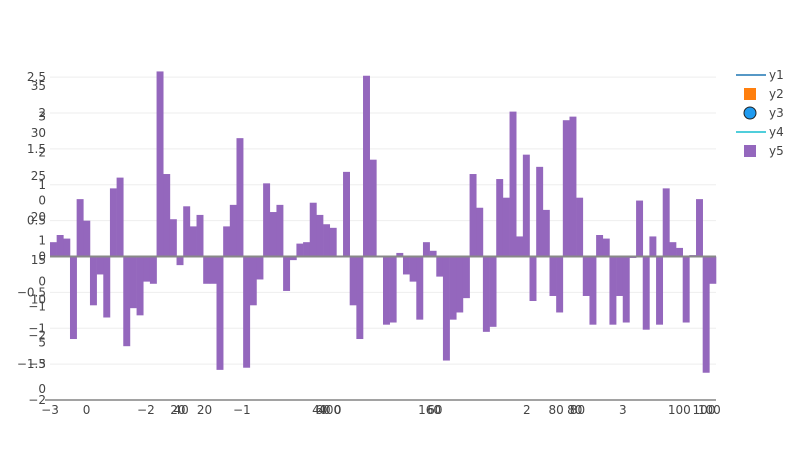  What do you see at coordinates (764, 151) in the screenshot?
I see `legend-item-y5: y5` at bounding box center [764, 151].